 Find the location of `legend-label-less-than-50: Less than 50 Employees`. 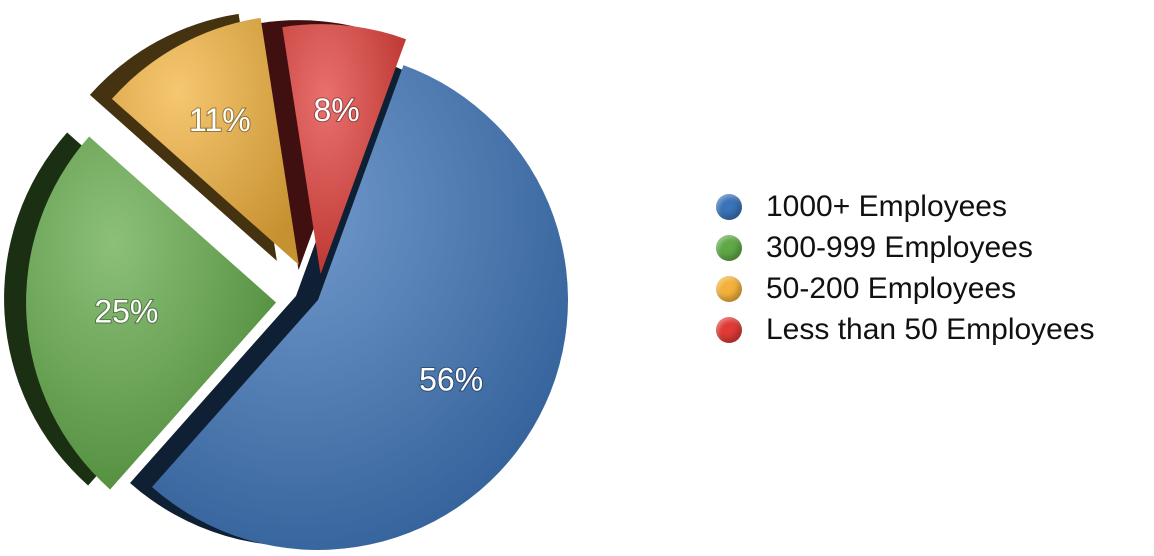

legend-label-less-than-50: Less than 50 Employees is located at coordinates (930, 329).